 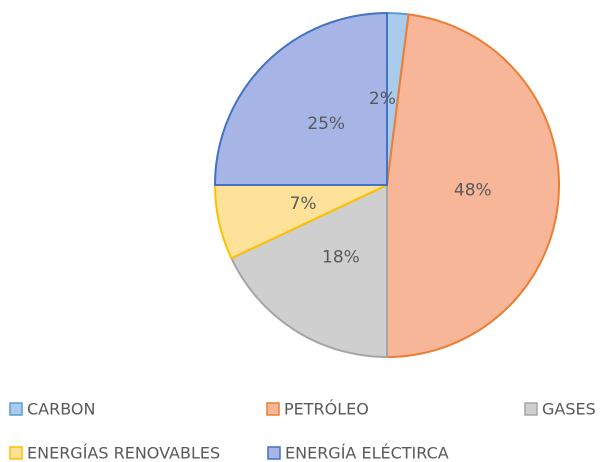 I want to click on legend-label: PETRÓLEO, so click(x=326, y=409).